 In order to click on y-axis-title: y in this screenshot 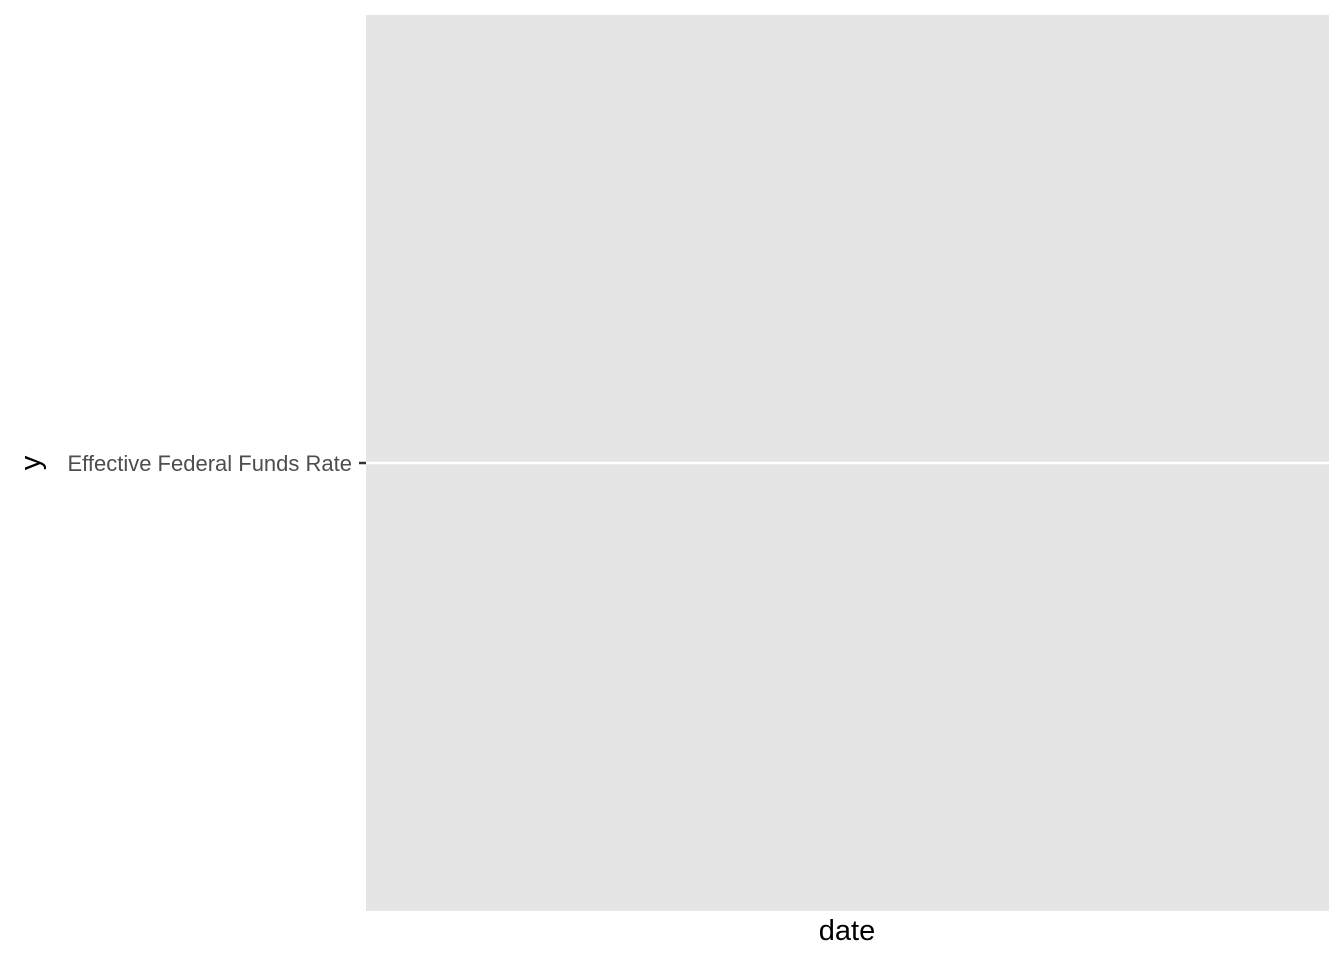, I will do `click(31, 462)`.